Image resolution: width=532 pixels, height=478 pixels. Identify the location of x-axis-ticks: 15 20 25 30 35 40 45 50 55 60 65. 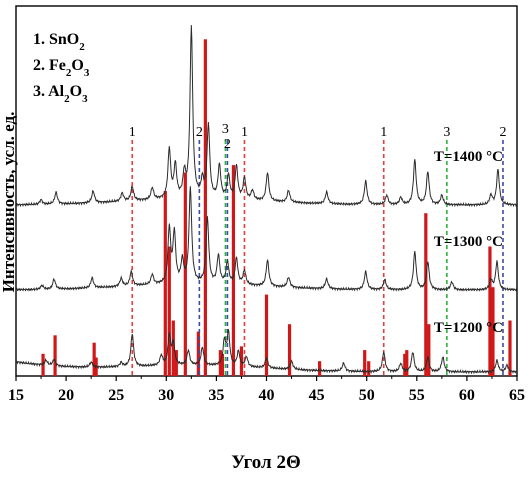
(266, 390).